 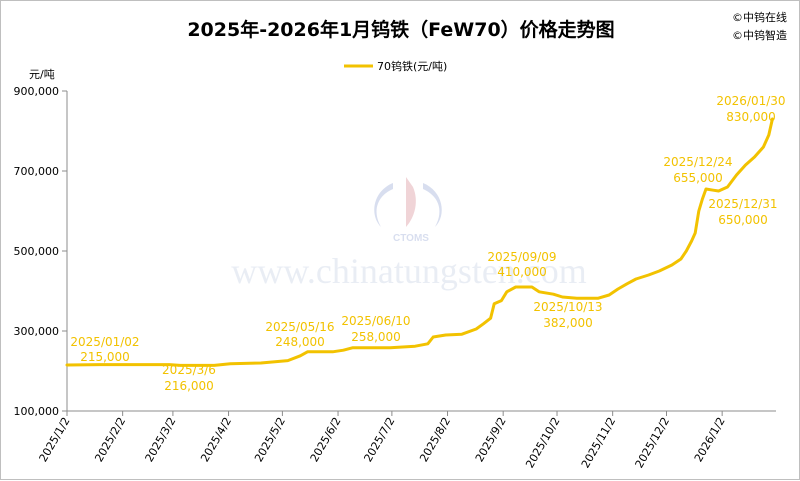 What do you see at coordinates (759, 35) in the screenshot?
I see `copyright-watermark-2: ©中钨智造` at bounding box center [759, 35].